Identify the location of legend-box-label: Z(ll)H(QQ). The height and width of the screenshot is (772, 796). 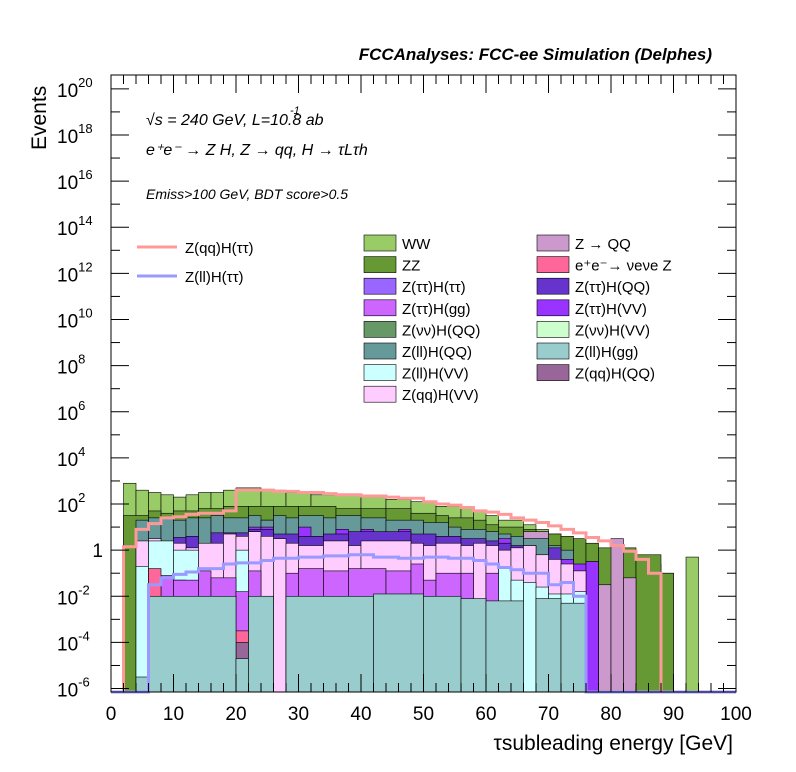
(437, 352).